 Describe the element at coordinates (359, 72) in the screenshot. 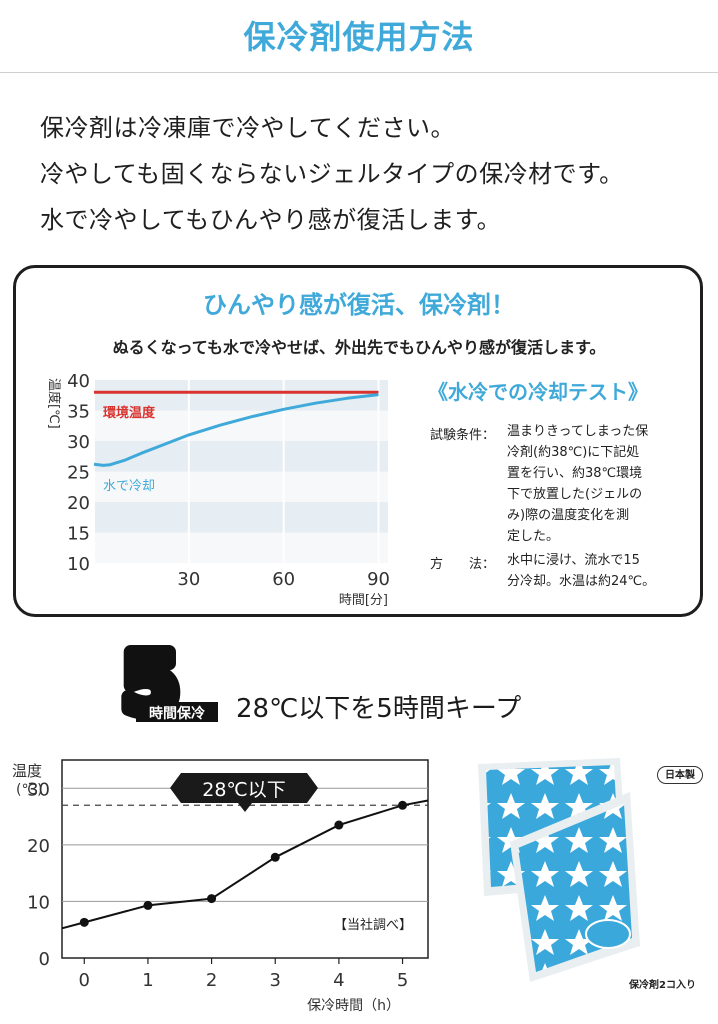

I see `title-divider` at that location.